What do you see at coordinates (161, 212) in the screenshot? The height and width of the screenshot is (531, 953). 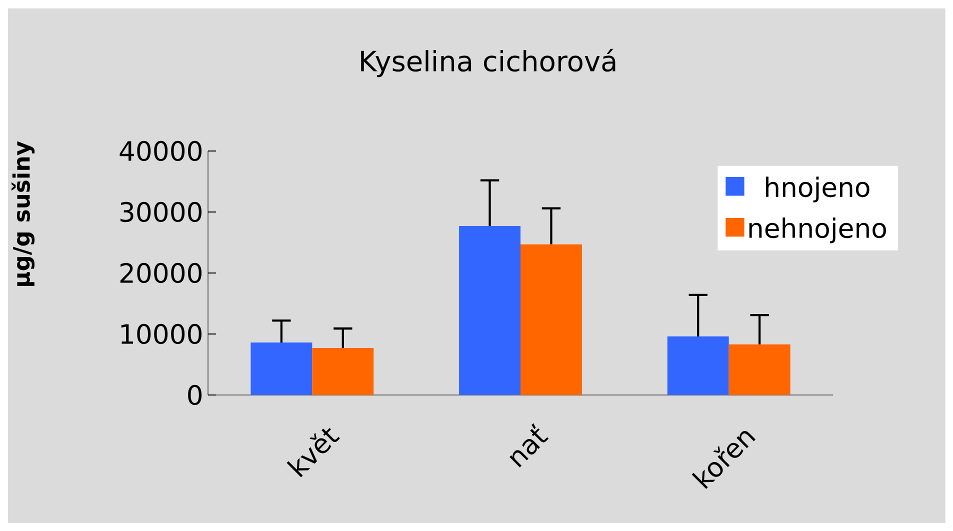 I see `y-tick-label: 30000` at bounding box center [161, 212].